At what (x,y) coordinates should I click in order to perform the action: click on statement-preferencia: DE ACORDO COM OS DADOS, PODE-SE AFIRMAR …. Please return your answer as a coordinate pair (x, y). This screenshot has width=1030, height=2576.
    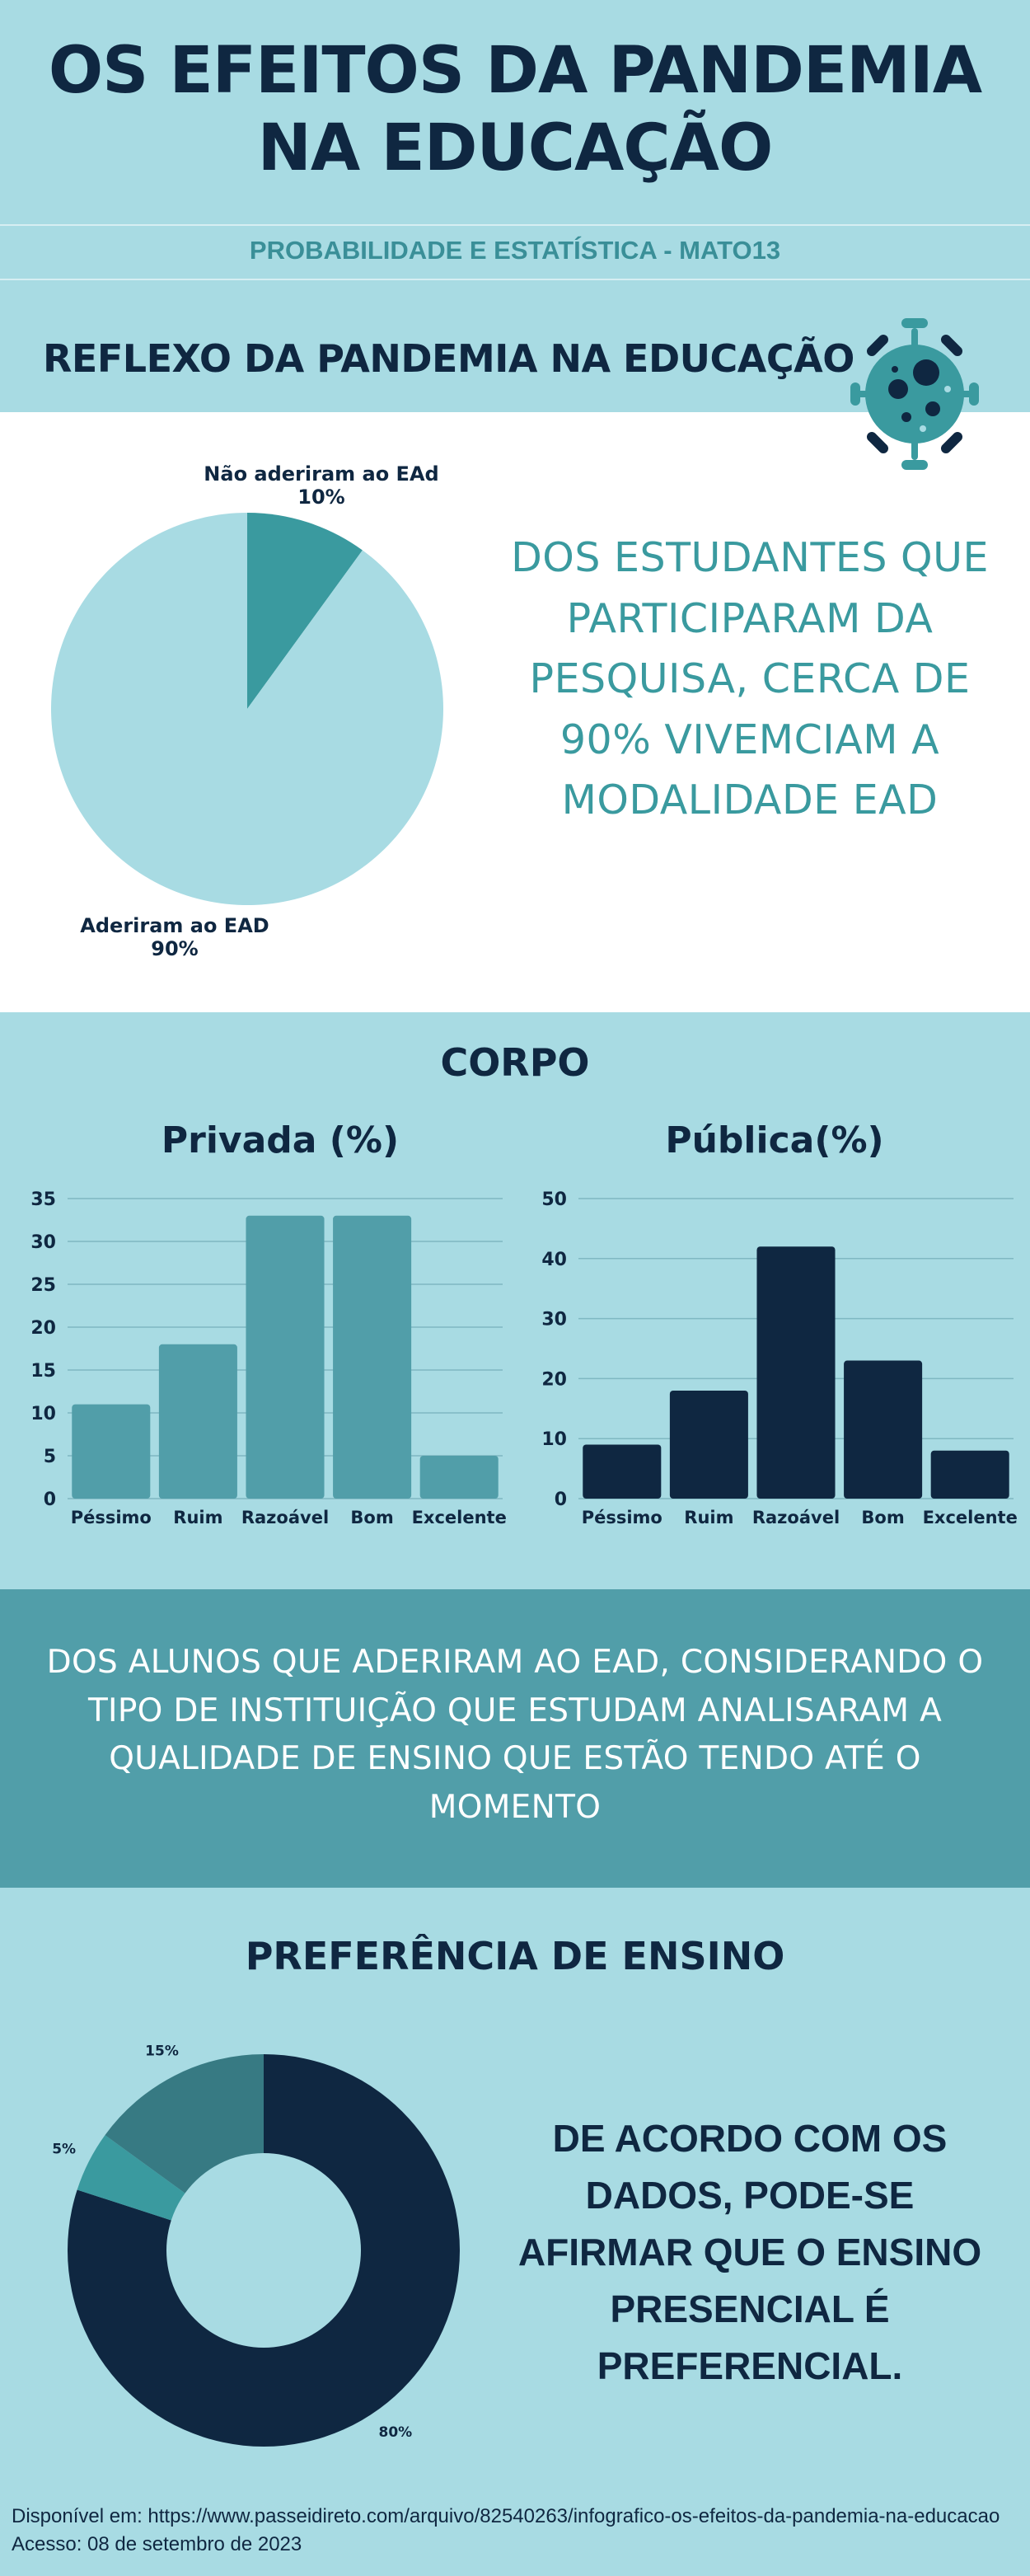
    Looking at the image, I should click on (749, 2252).